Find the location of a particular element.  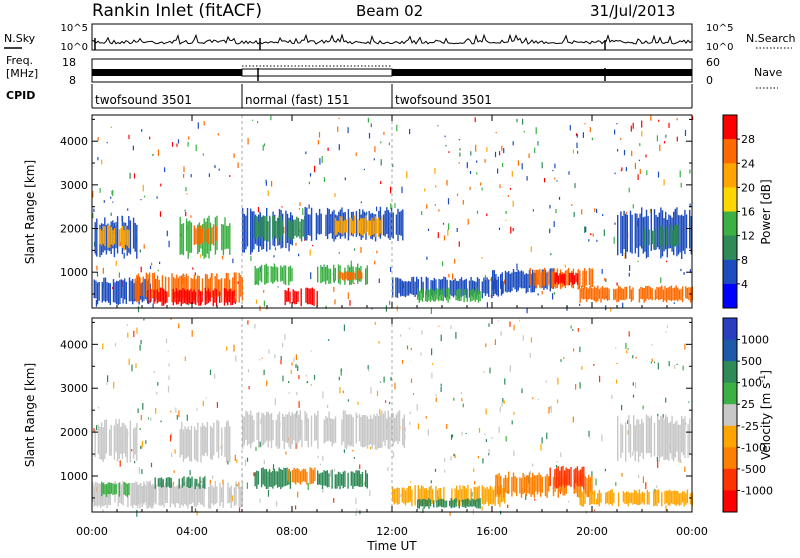

colorbar-swatch is located at coordinates (730, 415).